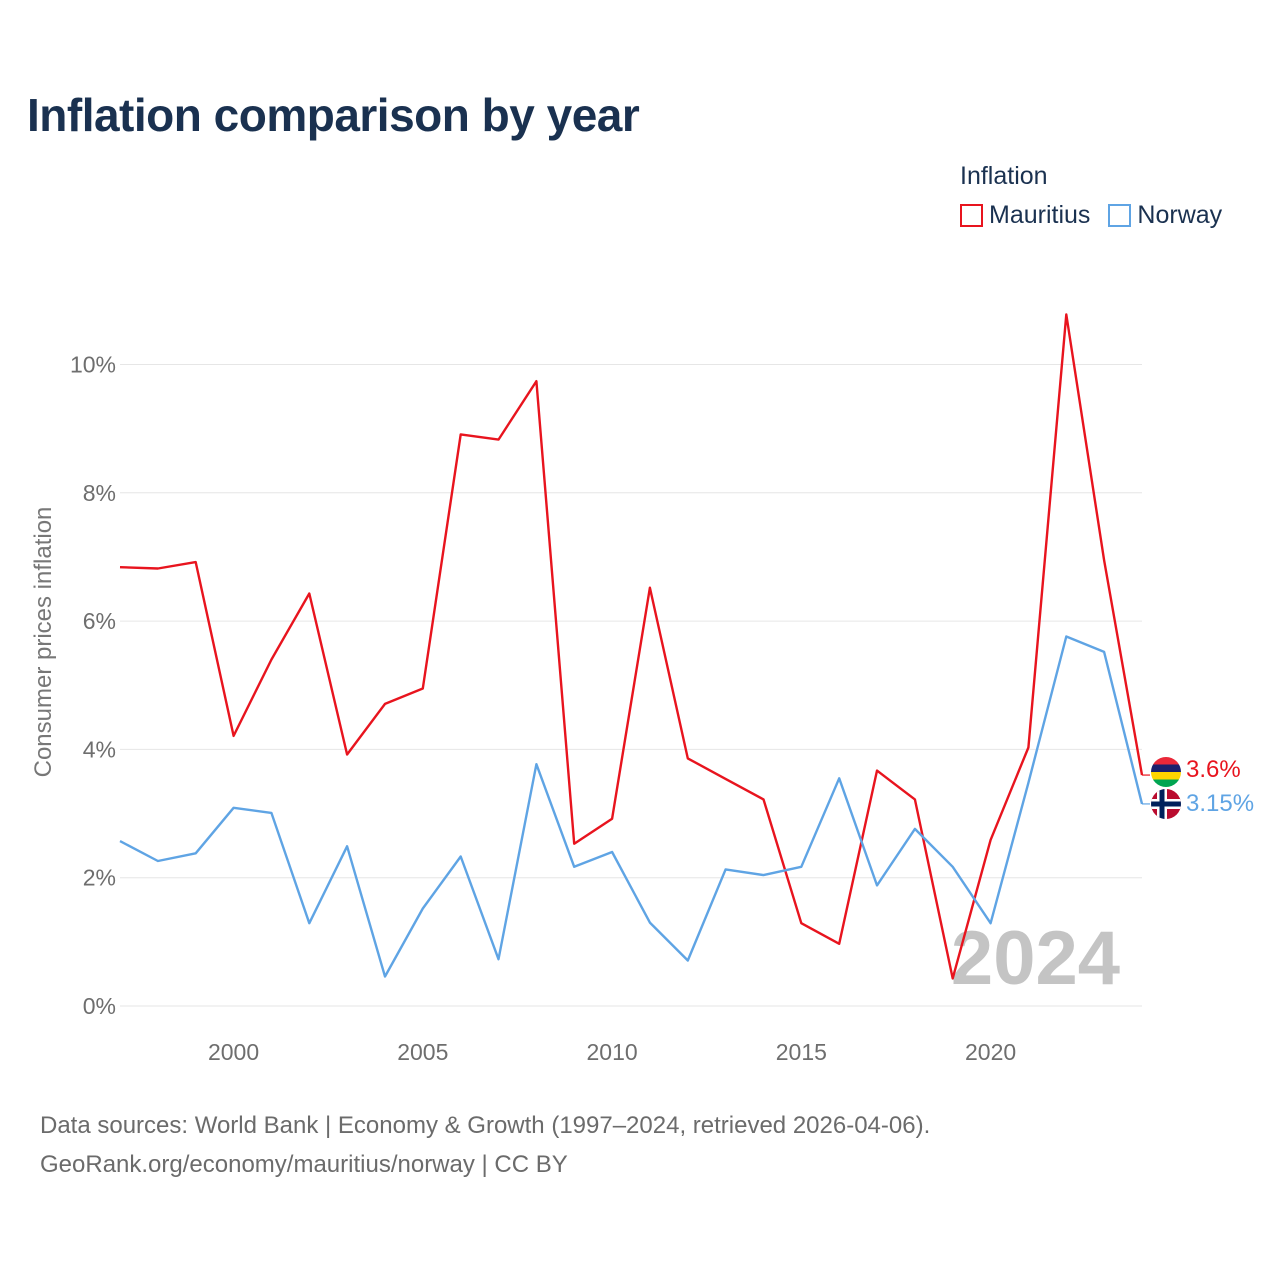  What do you see at coordinates (1120, 215) in the screenshot?
I see `legend-swatch-norway` at bounding box center [1120, 215].